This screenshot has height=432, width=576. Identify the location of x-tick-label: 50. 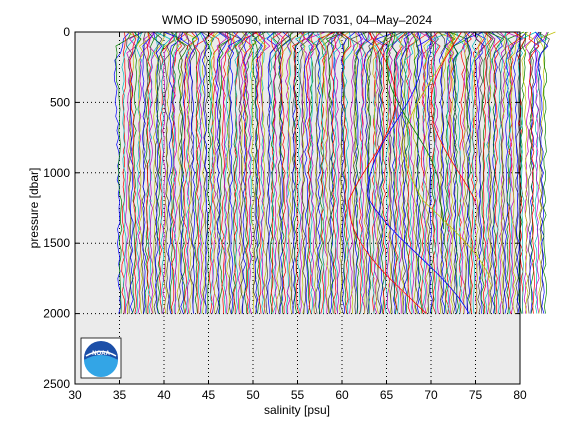
(253, 395).